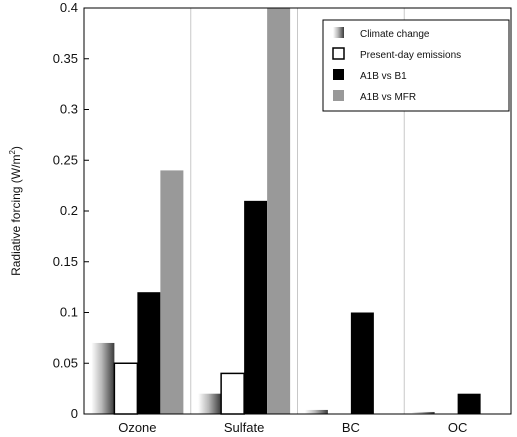  Describe the element at coordinates (65, 58) in the screenshot. I see `y-tick-label: 0.35` at that location.